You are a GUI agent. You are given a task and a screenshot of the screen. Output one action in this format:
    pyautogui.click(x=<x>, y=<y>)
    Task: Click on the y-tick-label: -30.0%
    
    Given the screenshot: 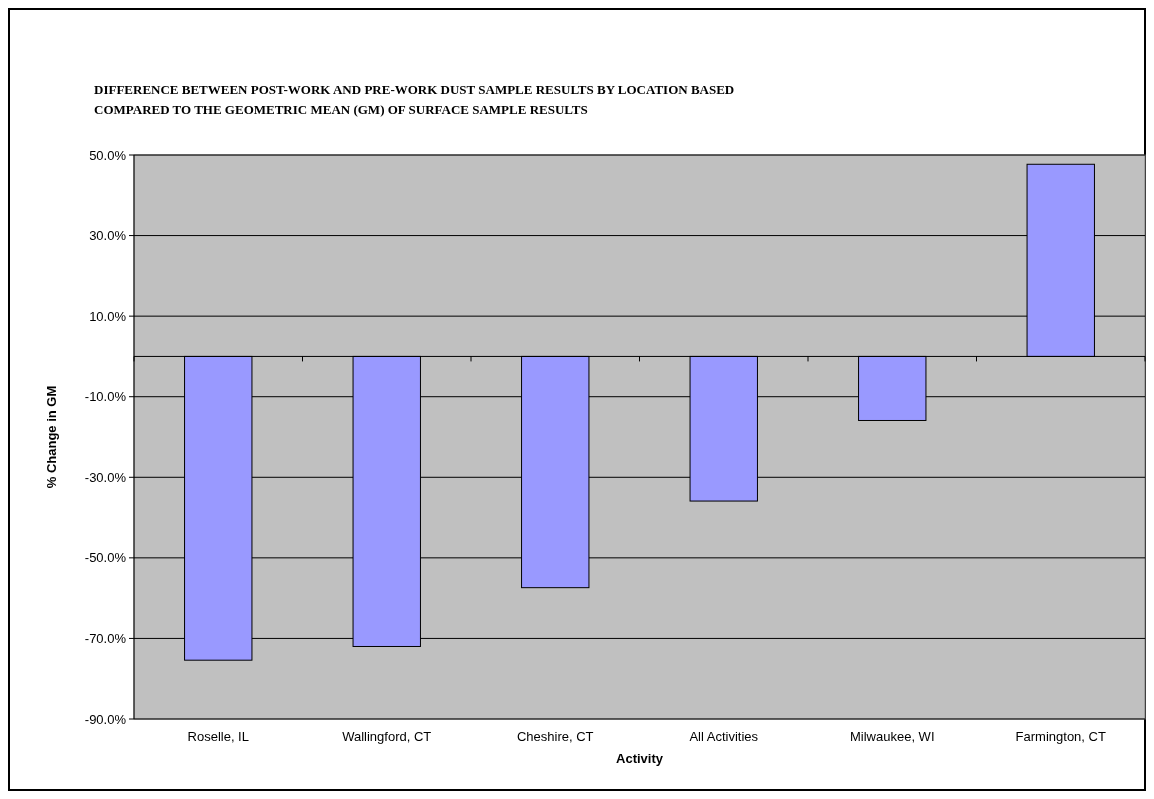 What is the action you would take?
    pyautogui.click(x=105, y=477)
    